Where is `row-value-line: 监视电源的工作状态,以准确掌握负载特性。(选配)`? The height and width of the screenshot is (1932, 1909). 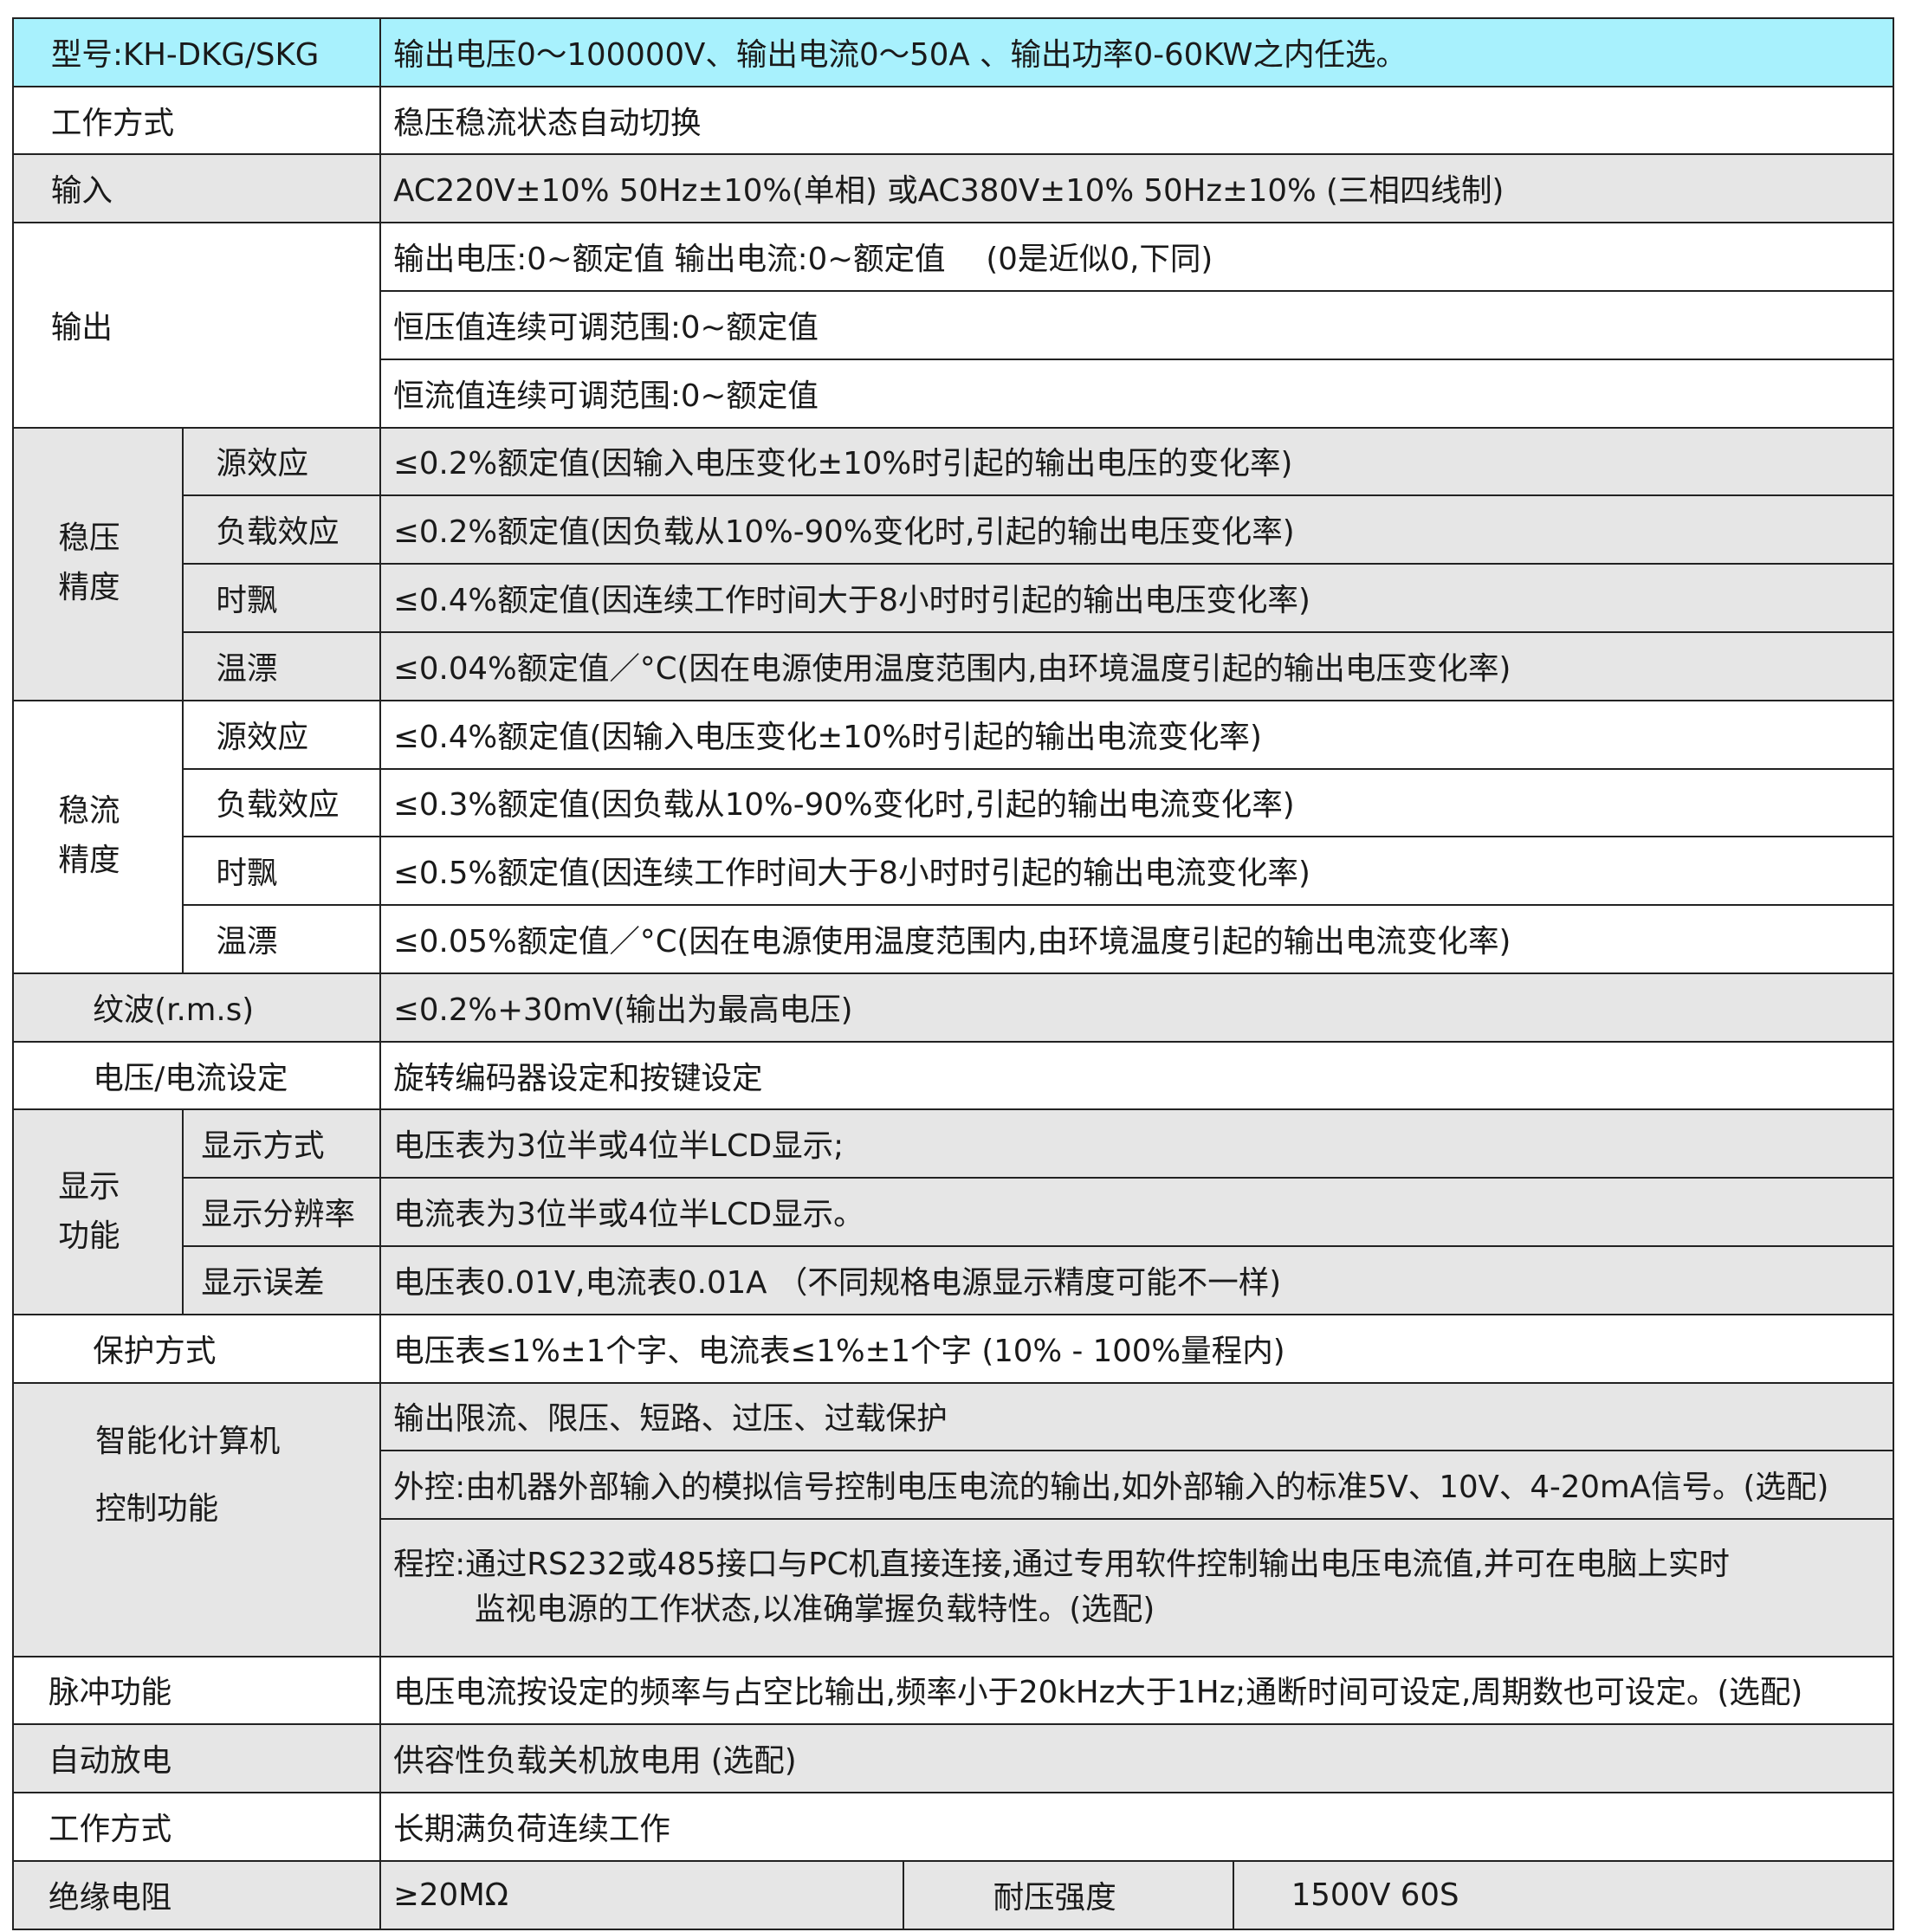 row-value-line: 监视电源的工作状态,以准确掌握负载特性。(选配) is located at coordinates (815, 1610).